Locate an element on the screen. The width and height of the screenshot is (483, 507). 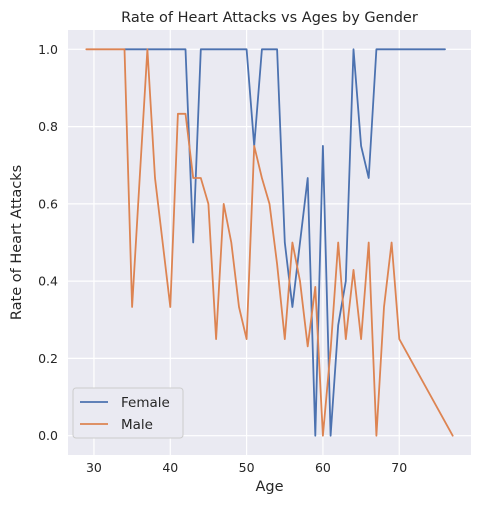
y-axis-label: Rate of Heart Attacks is located at coordinates (17, 242).